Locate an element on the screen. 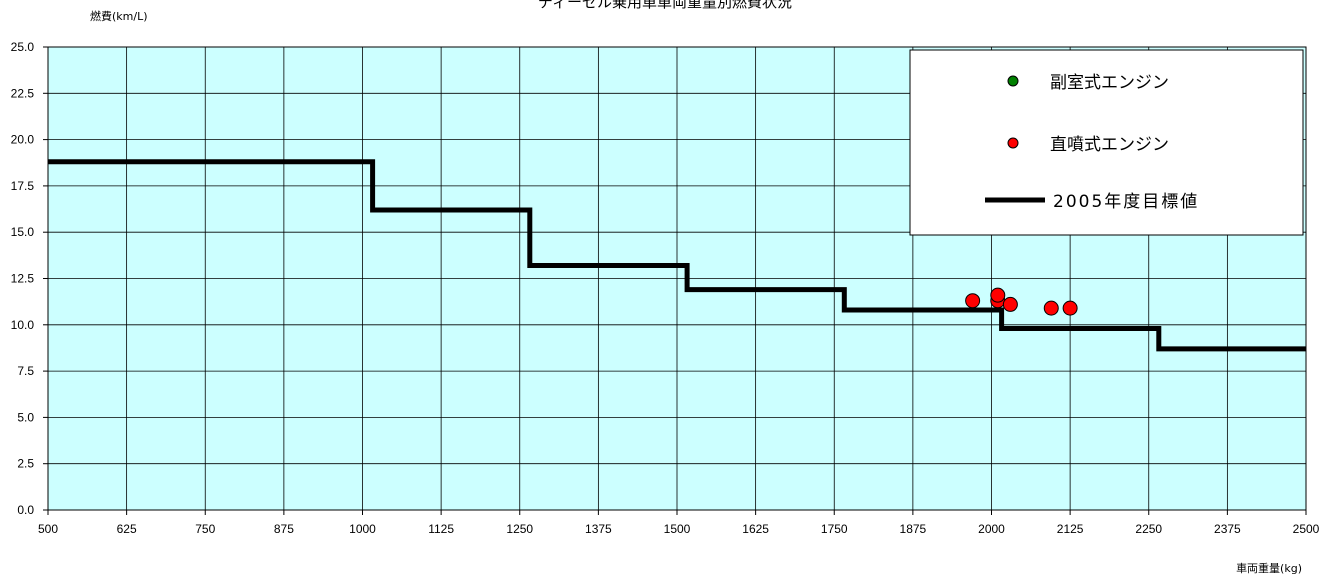 Image resolution: width=1335 pixels, height=580 pixels. x-tick-label: 2500 is located at coordinates (1306, 529).